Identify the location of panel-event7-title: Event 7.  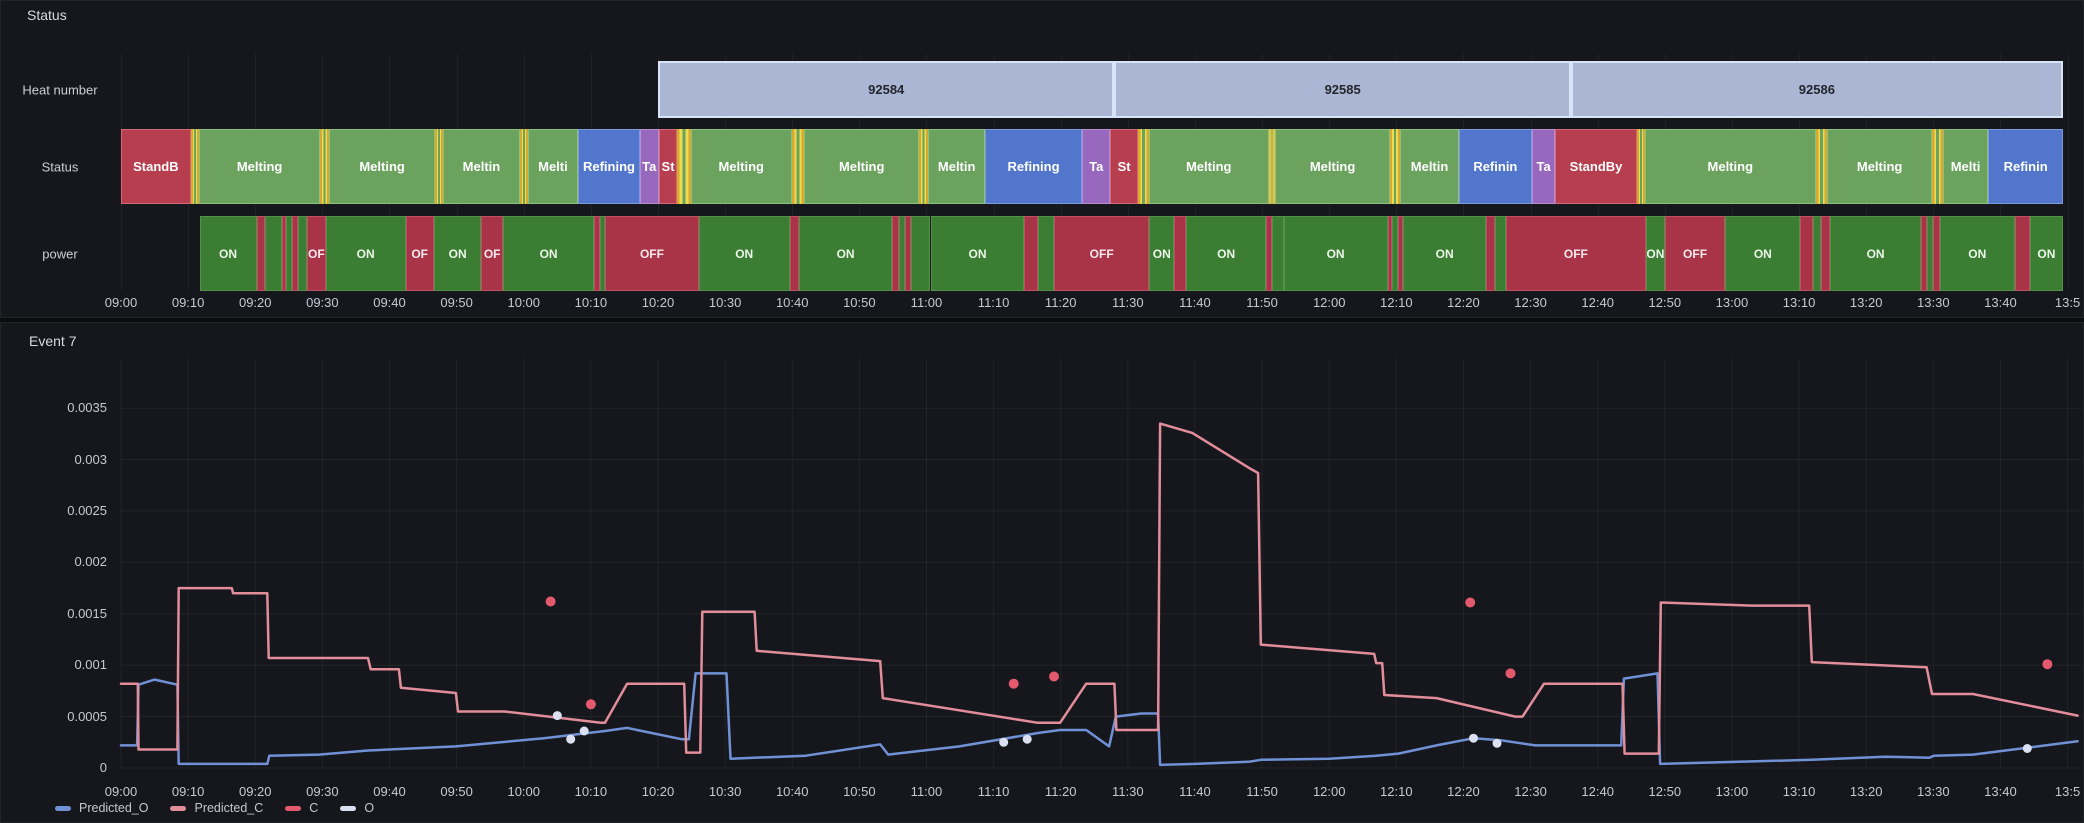
(53, 341).